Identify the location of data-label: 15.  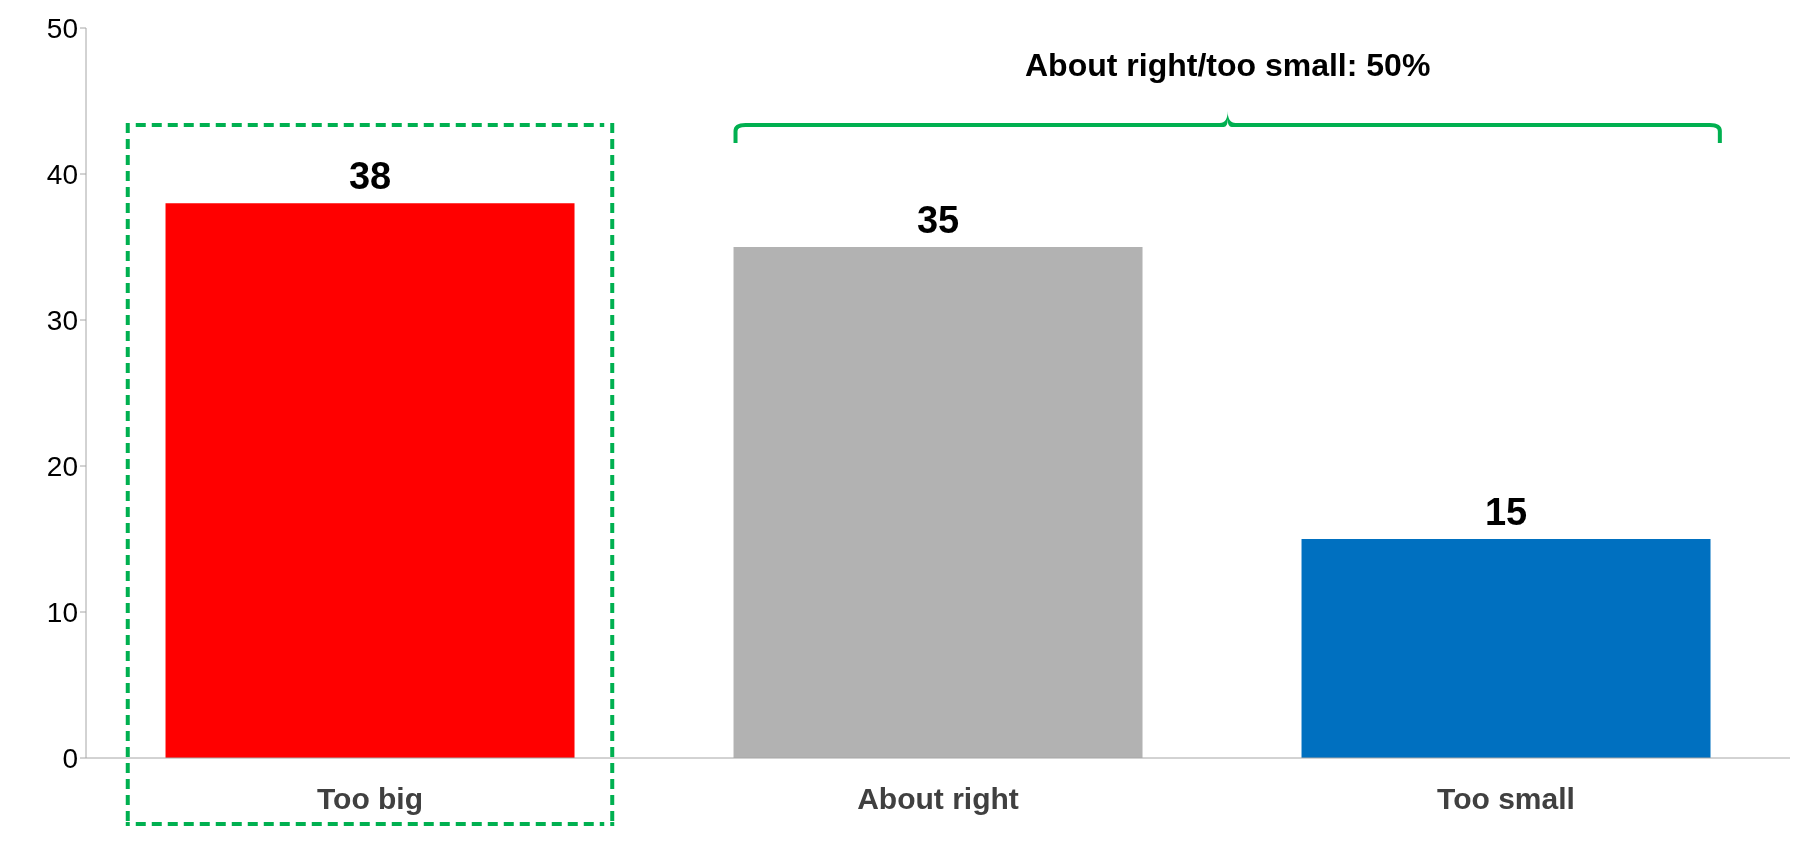
(1506, 512).